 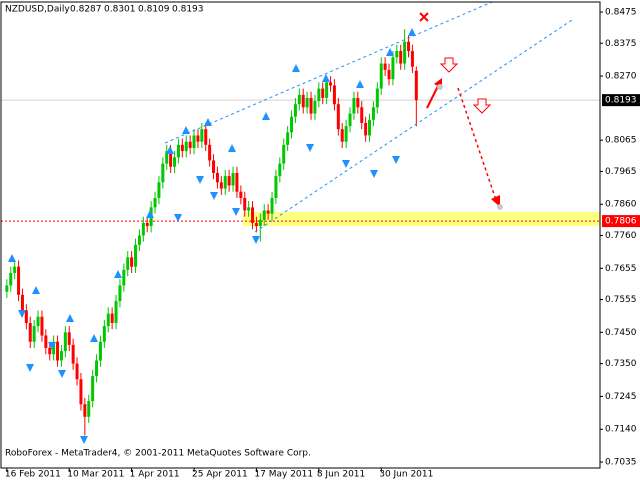 What do you see at coordinates (621, 333) in the screenshot?
I see `y-tick-label: 0.7450` at bounding box center [621, 333].